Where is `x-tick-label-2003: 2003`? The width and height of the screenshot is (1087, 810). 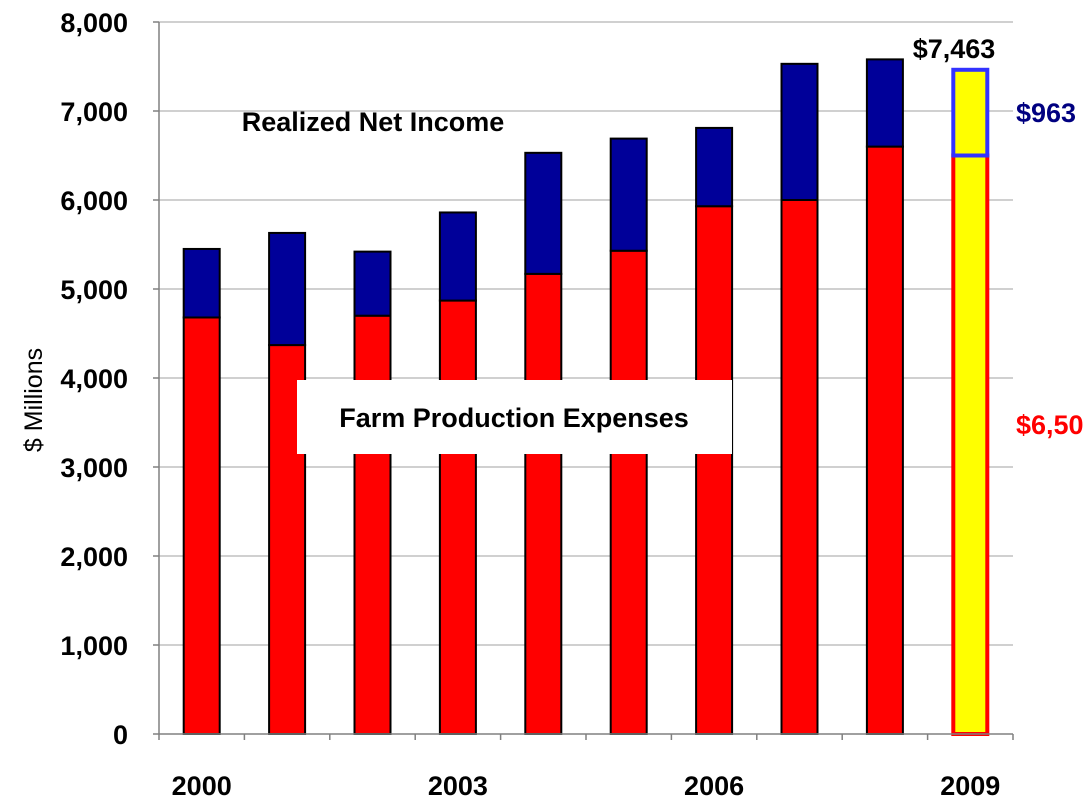
x-tick-label-2003: 2003 is located at coordinates (458, 786).